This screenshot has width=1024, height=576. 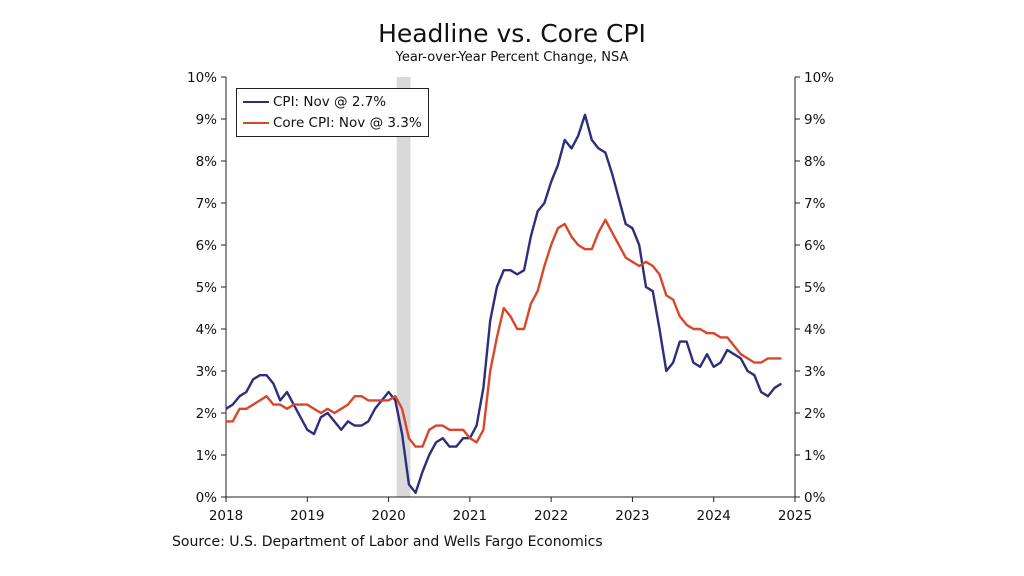 What do you see at coordinates (815, 330) in the screenshot?
I see `y-tick-label-right: 4%` at bounding box center [815, 330].